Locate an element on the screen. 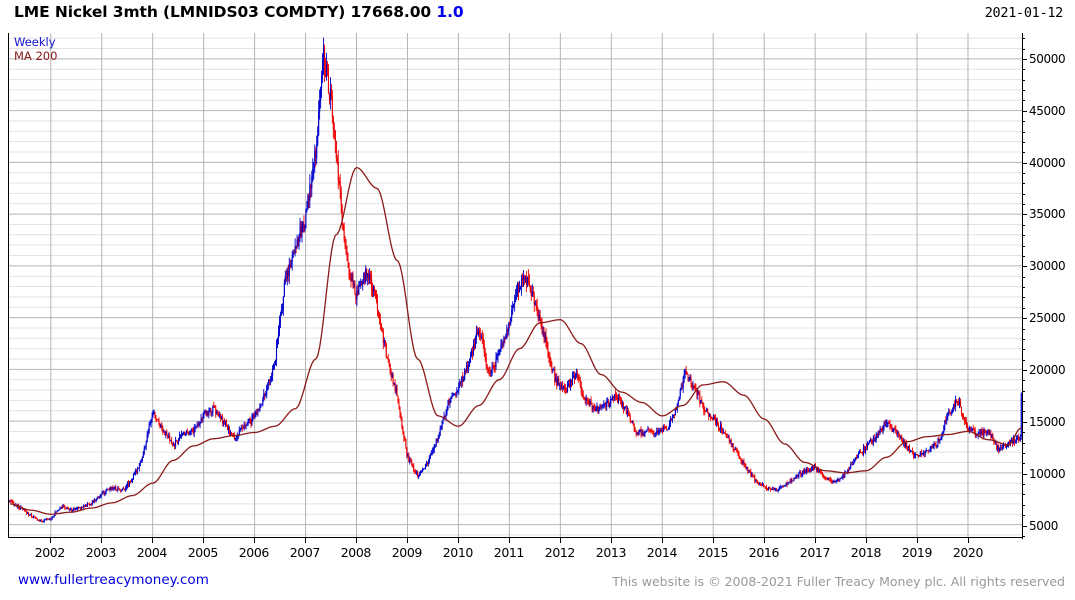 This screenshot has width=1075, height=600. price-axis-label: 40000 is located at coordinates (1047, 162).